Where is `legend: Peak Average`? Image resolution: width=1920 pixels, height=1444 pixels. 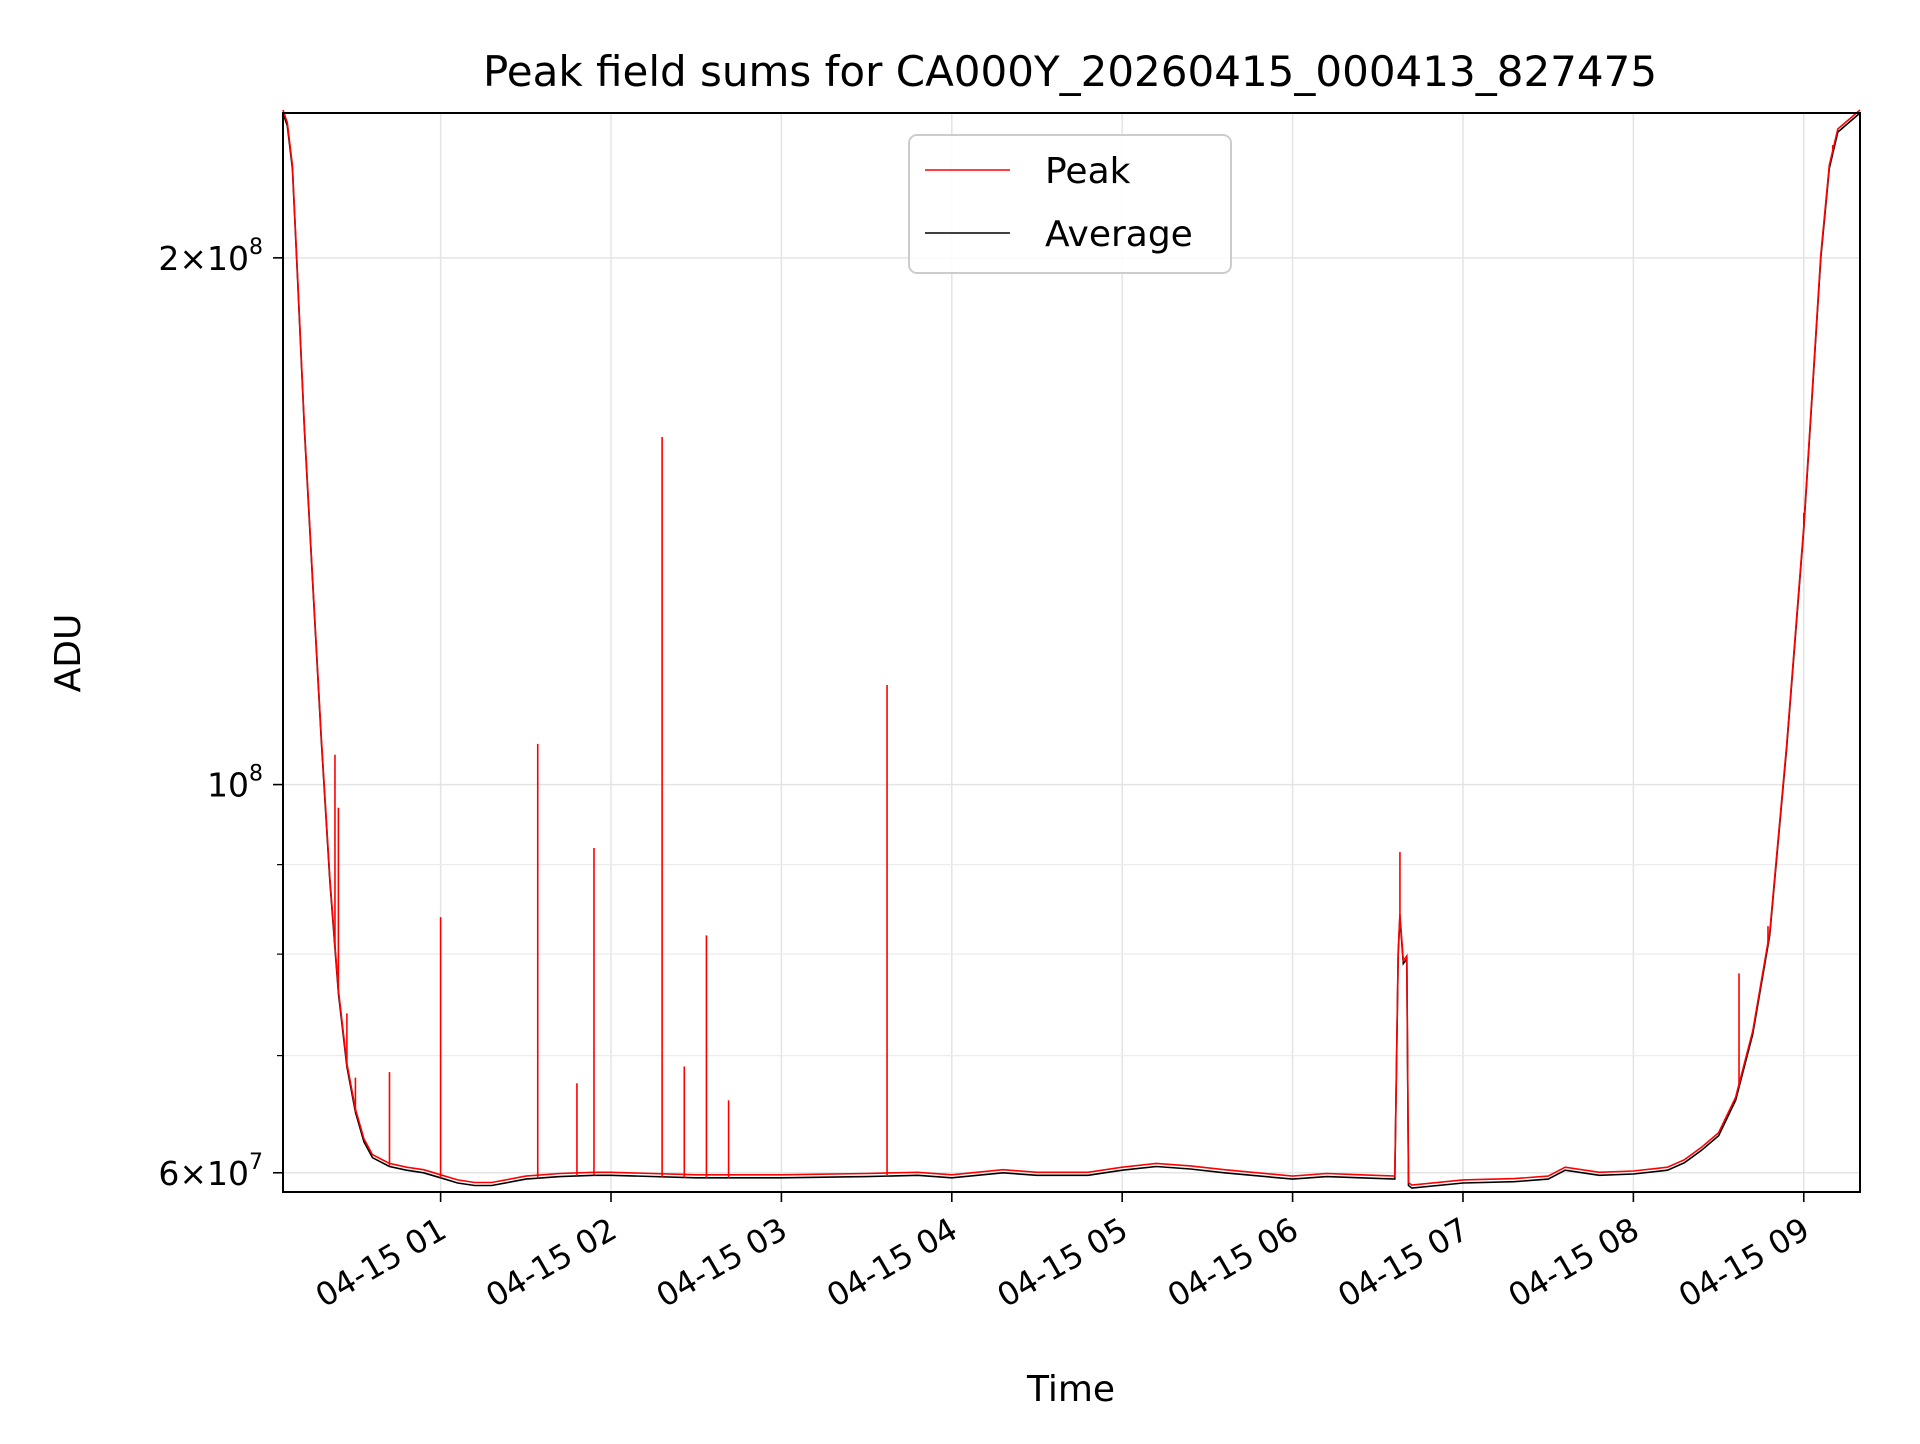 legend: Peak Average is located at coordinates (1070, 204).